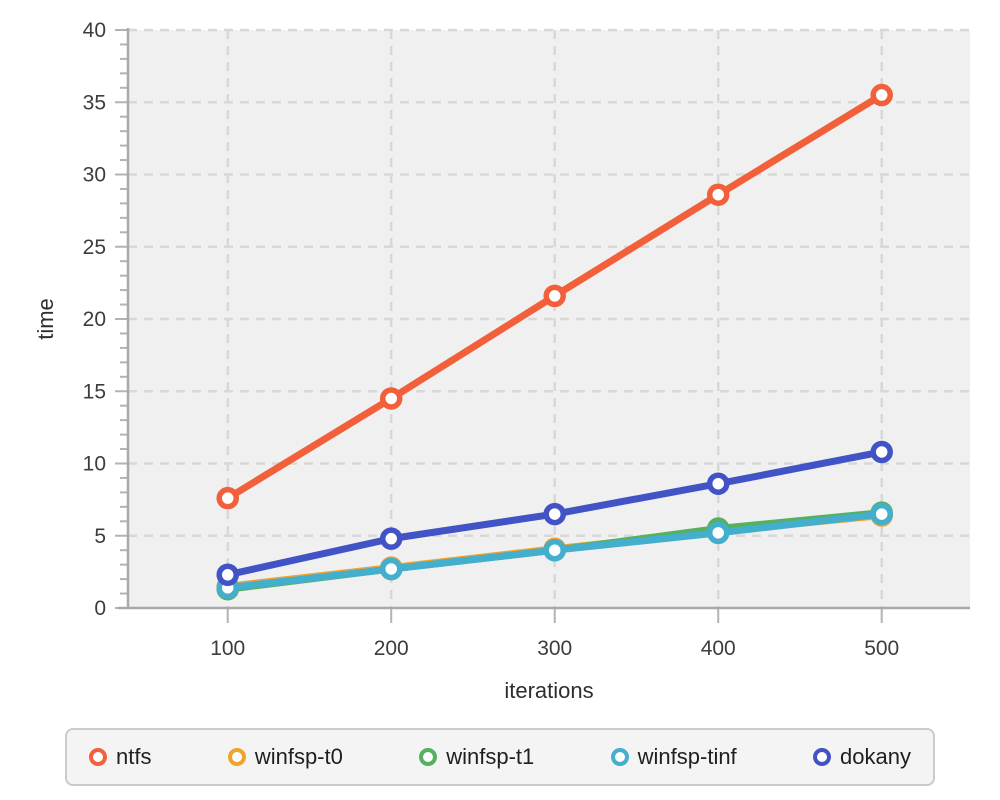 The height and width of the screenshot is (800, 1000). Describe the element at coordinates (98, 757) in the screenshot. I see `legend-marker-ntfs` at that location.